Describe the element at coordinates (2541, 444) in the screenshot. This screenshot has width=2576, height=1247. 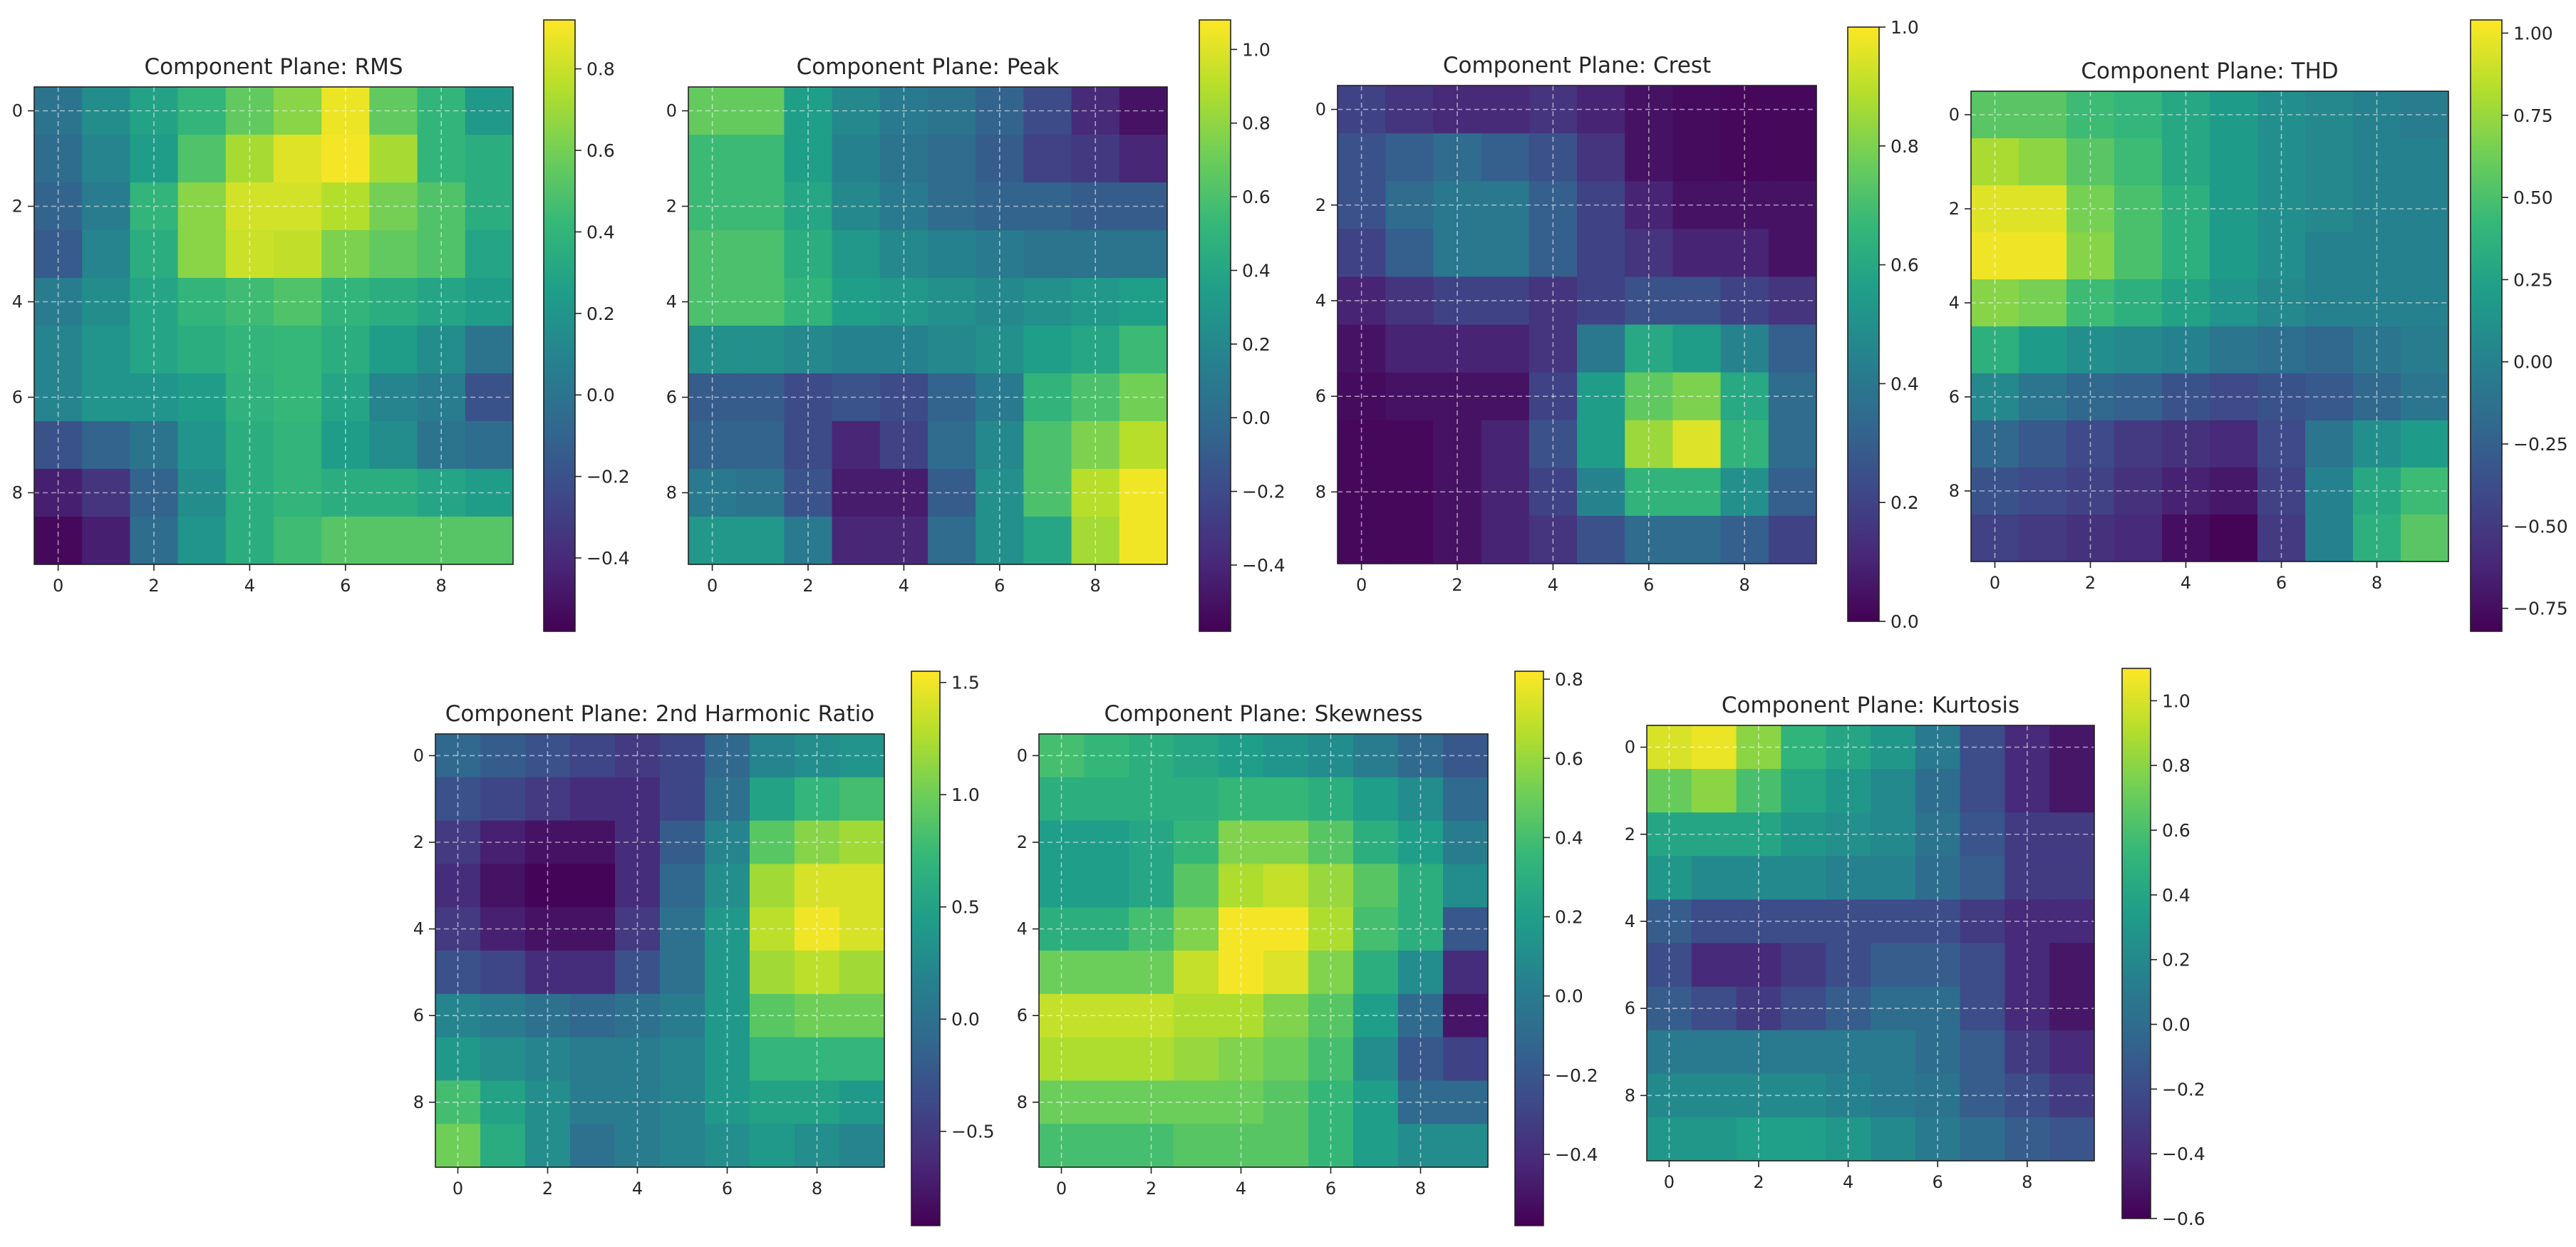
I see `colorbar-tick-label: −0.25` at that location.